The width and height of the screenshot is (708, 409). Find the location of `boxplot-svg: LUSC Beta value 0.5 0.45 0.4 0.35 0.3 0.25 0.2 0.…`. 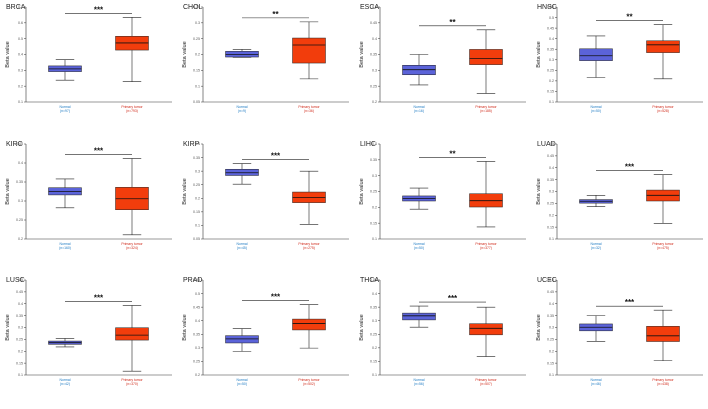

boxplot-svg: LUSC Beta value 0.5 0.45 0.4 0.35 0.3 0.25 0.2 0.… is located at coordinates (88, 331).